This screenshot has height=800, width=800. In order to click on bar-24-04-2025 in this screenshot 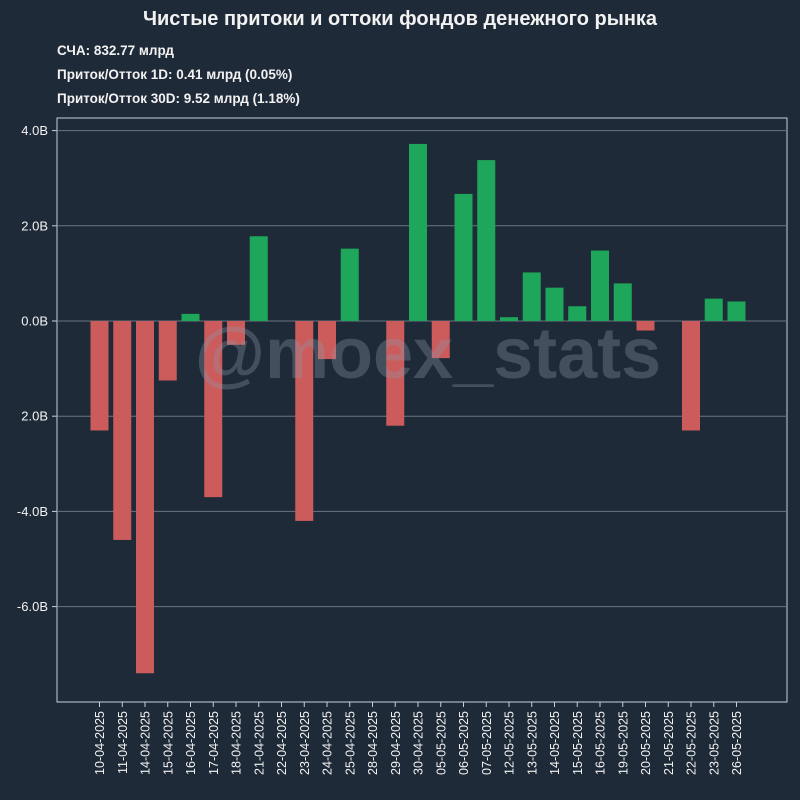, I will do `click(327, 340)`.